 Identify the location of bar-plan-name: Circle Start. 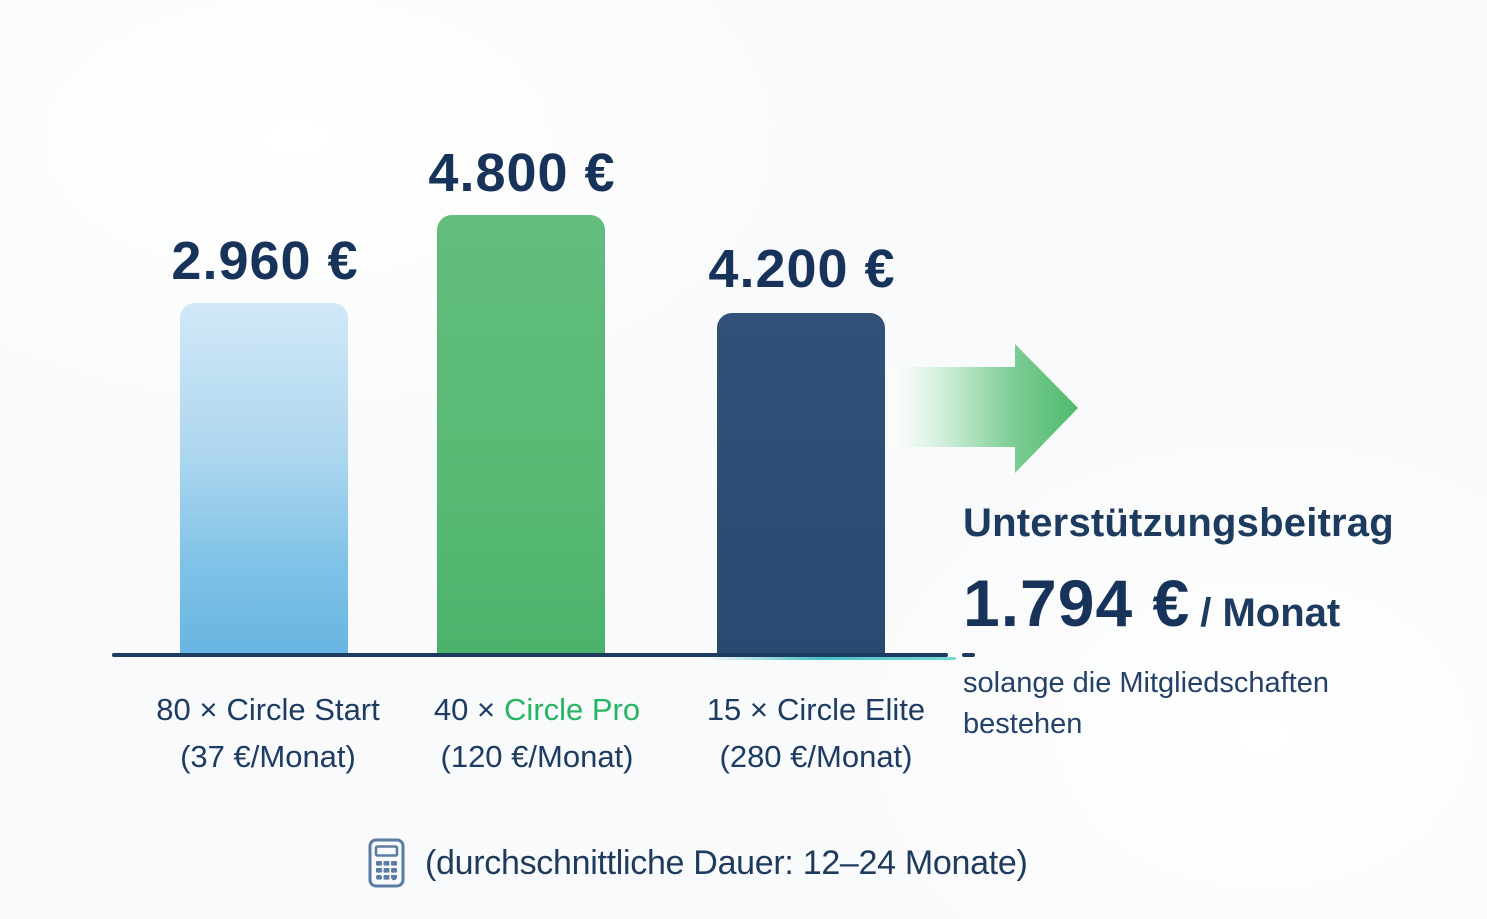
(303, 709).